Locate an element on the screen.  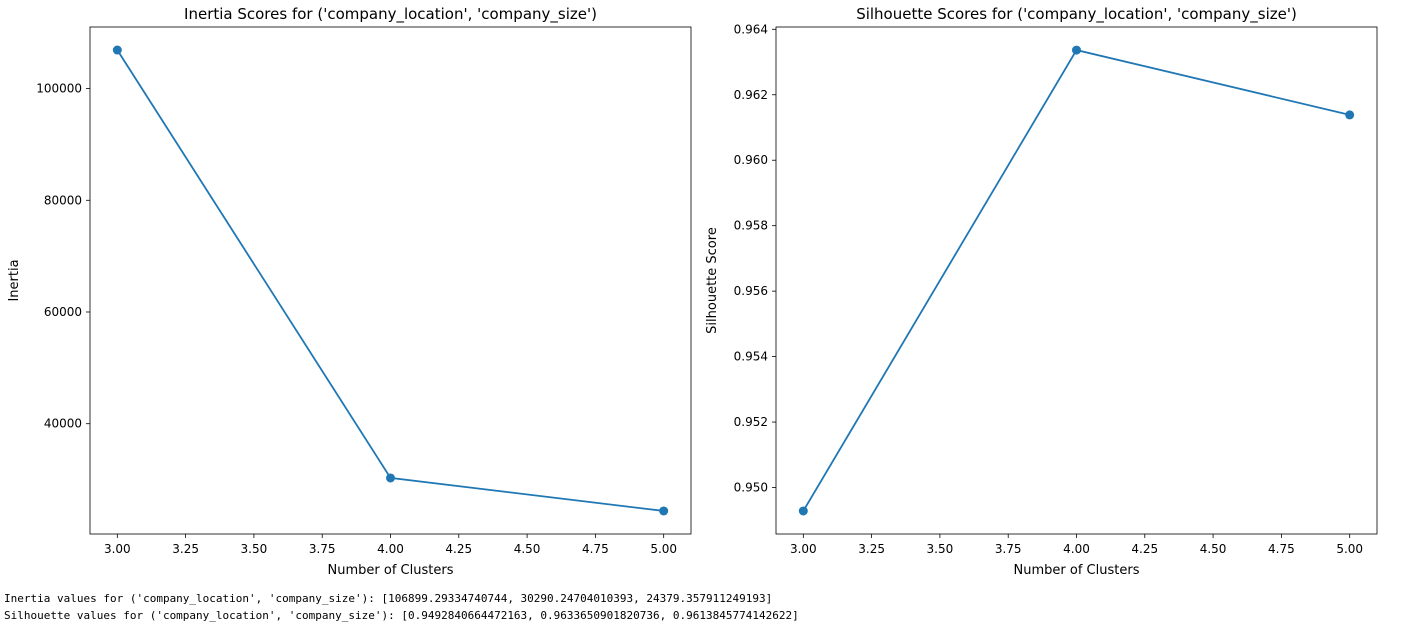
y-tick-label: 100000 is located at coordinates (59, 89).